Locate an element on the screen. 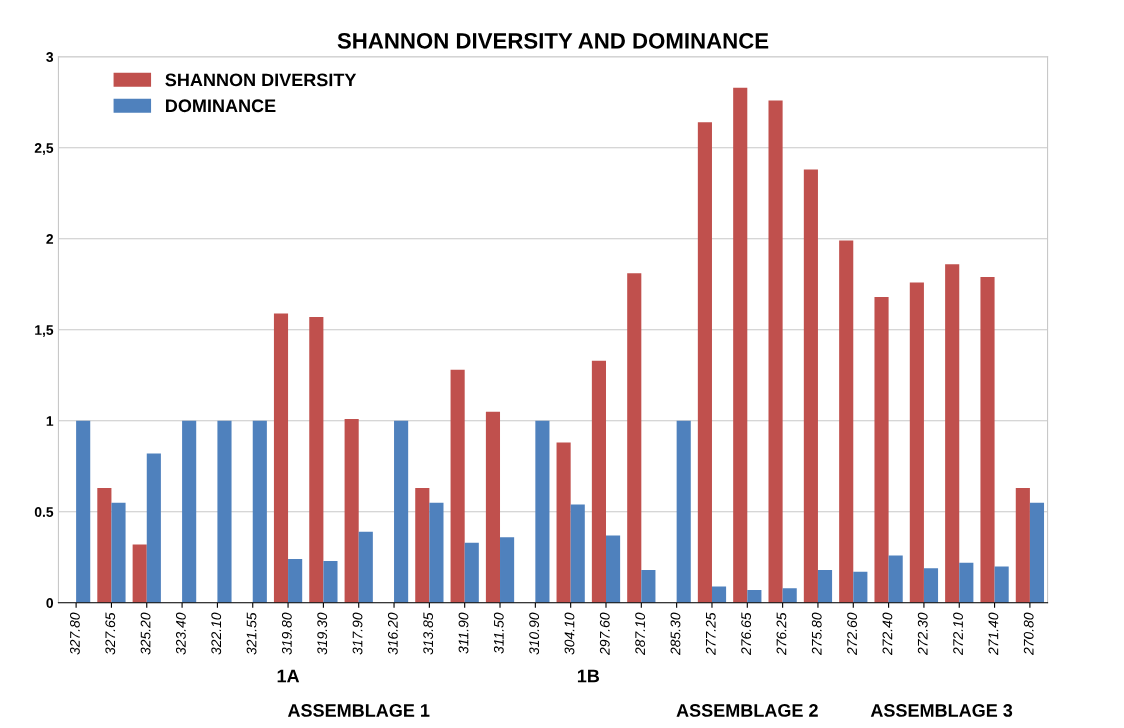 The width and height of the screenshot is (1124, 728). y-tick-label: 1 is located at coordinates (50, 421).